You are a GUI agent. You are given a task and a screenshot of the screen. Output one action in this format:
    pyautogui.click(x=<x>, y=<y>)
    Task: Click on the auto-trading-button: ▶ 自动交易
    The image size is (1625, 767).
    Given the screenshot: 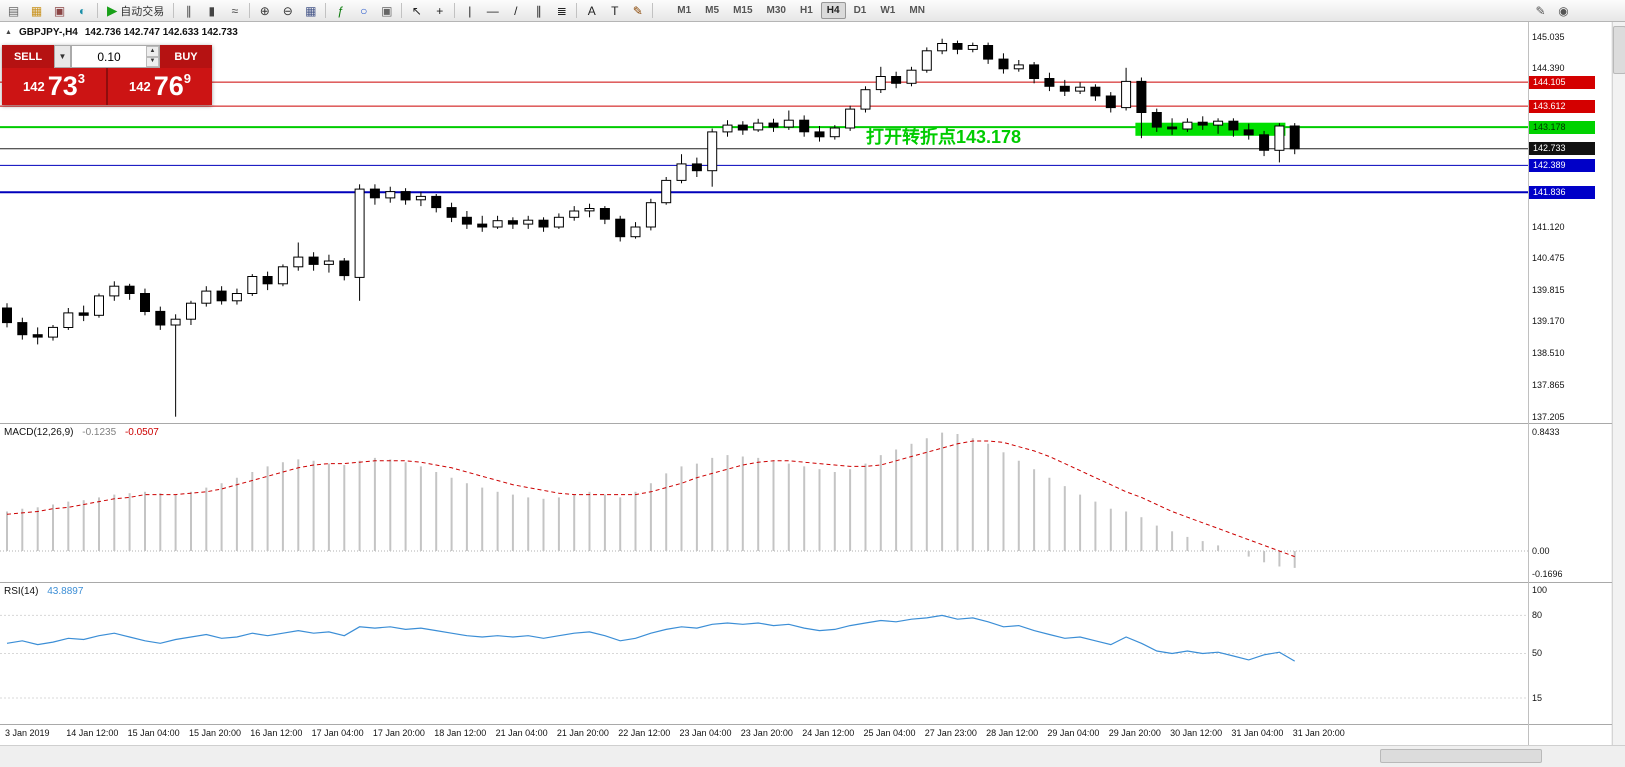 What is the action you would take?
    pyautogui.click(x=135, y=11)
    